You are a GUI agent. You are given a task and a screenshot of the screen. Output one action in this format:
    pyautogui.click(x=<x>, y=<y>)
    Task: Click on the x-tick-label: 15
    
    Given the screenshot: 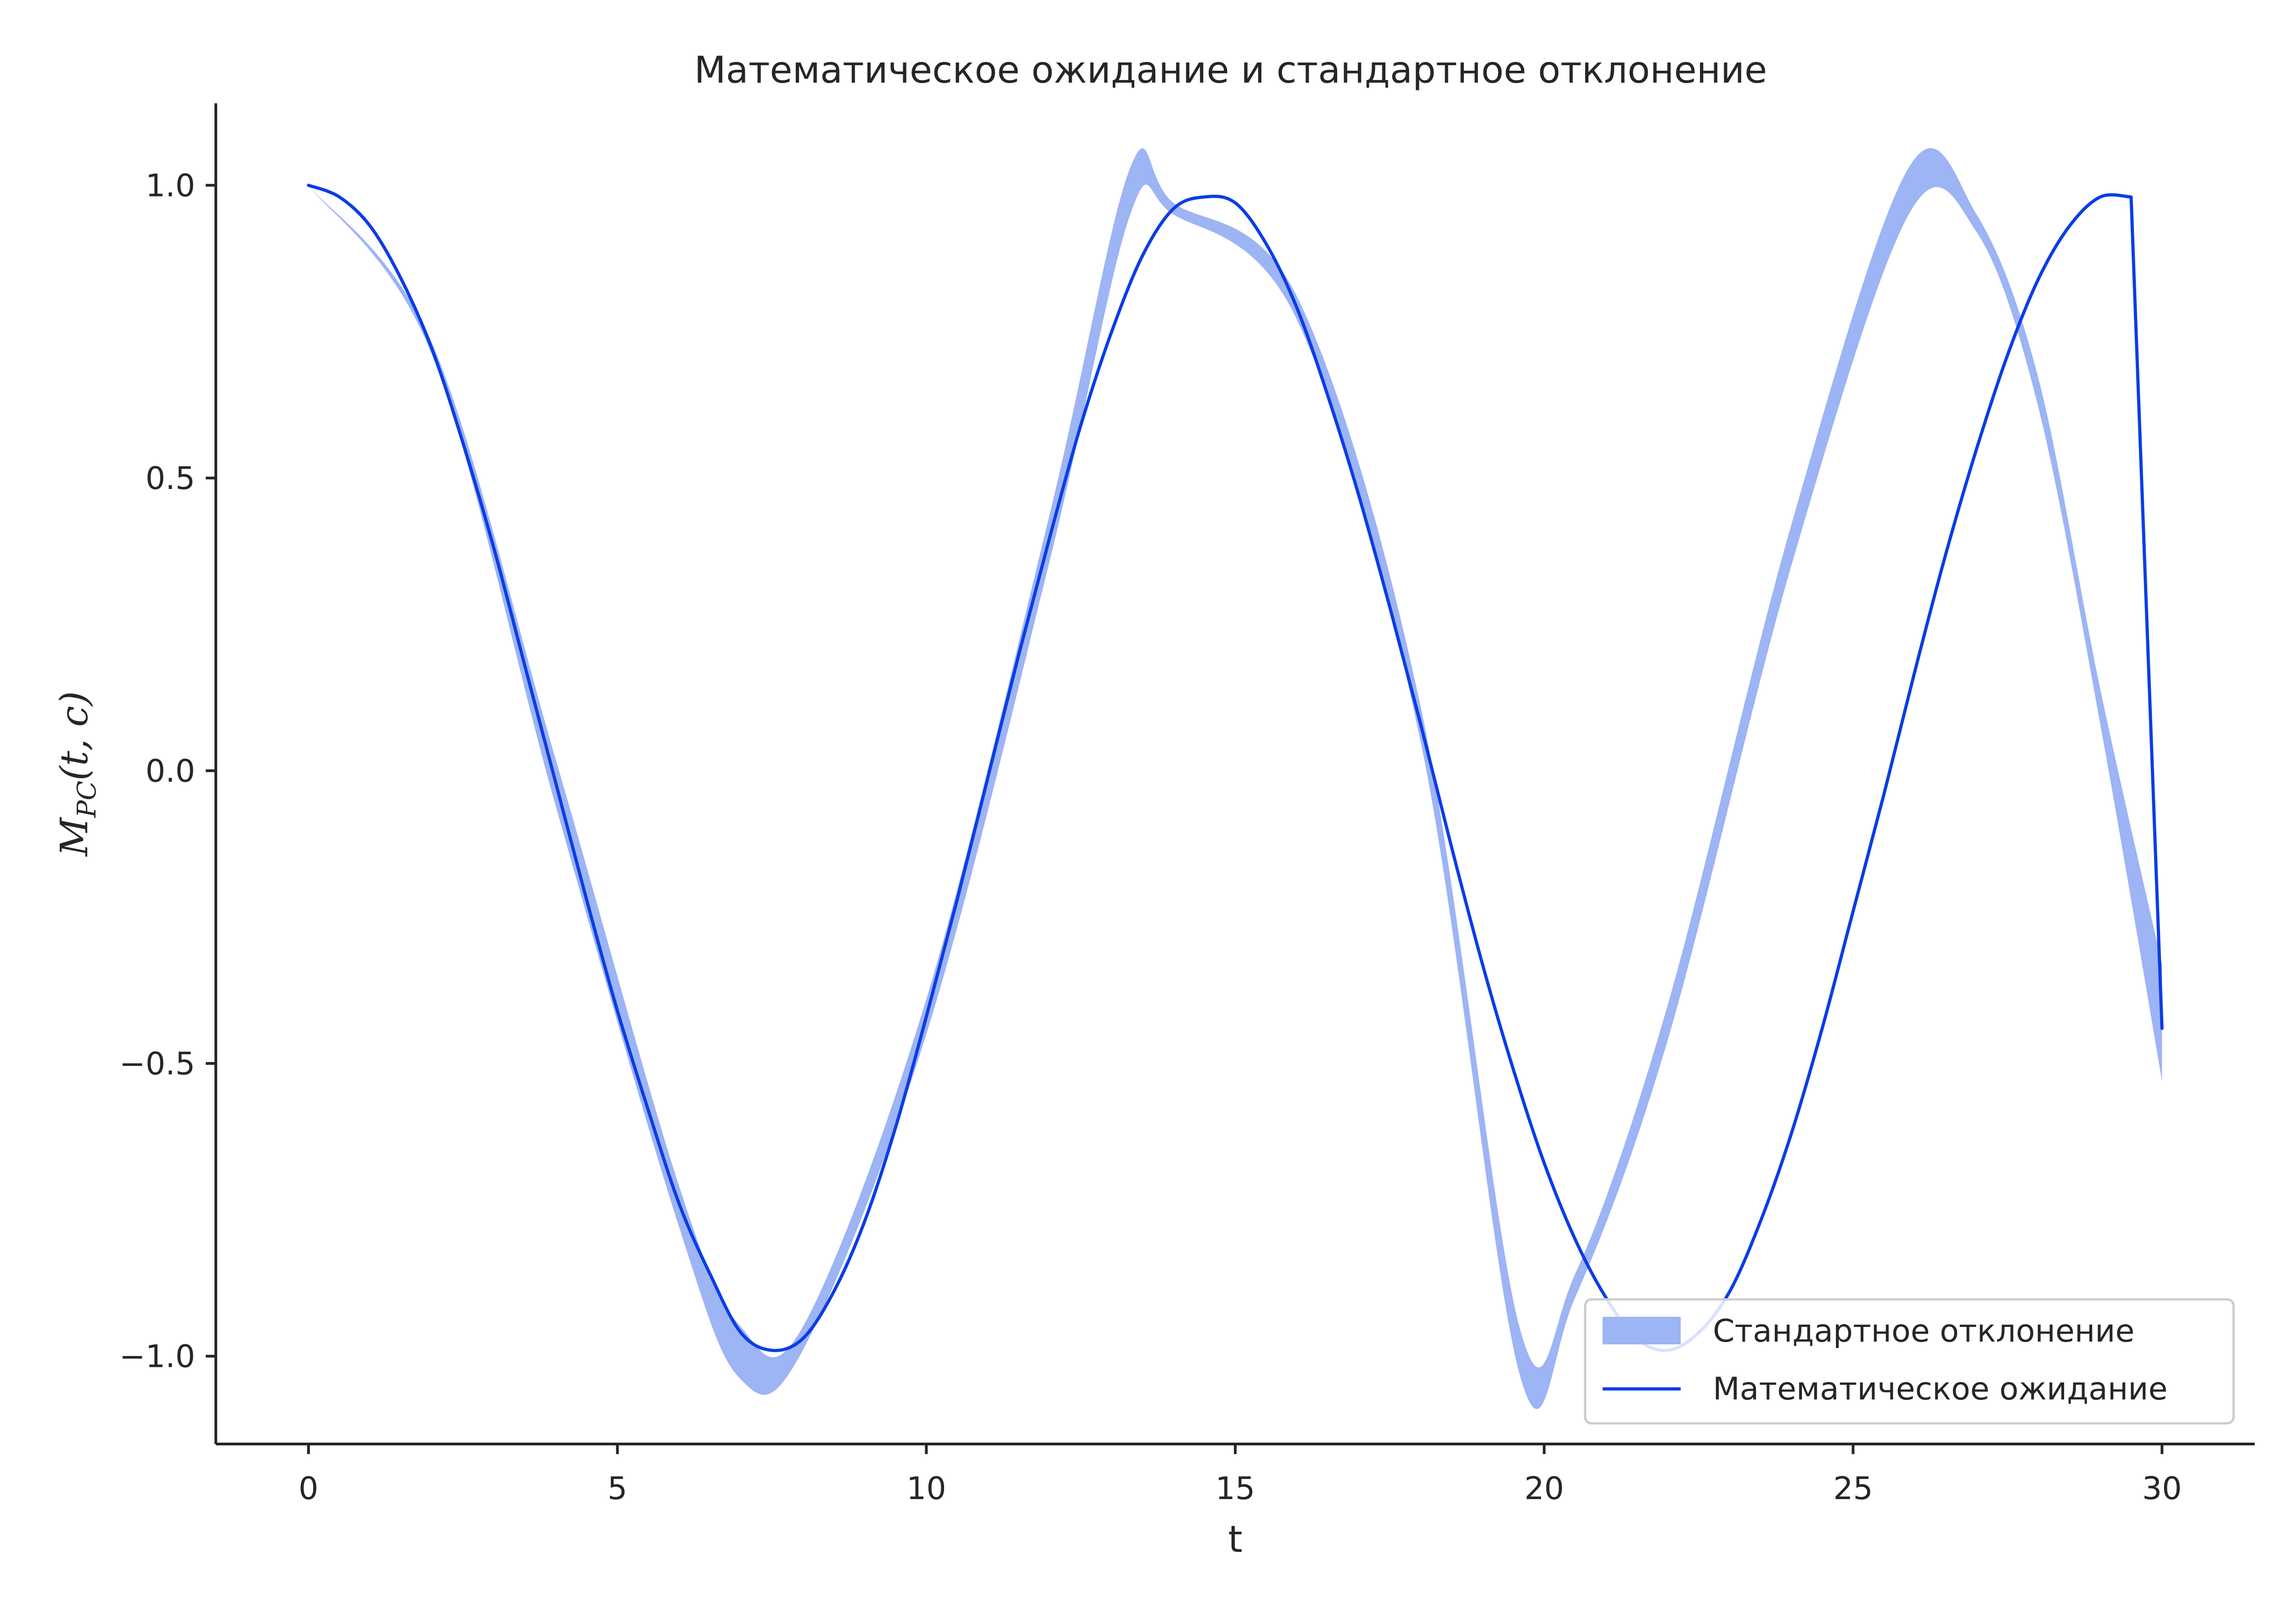 What is the action you would take?
    pyautogui.click(x=1235, y=1489)
    